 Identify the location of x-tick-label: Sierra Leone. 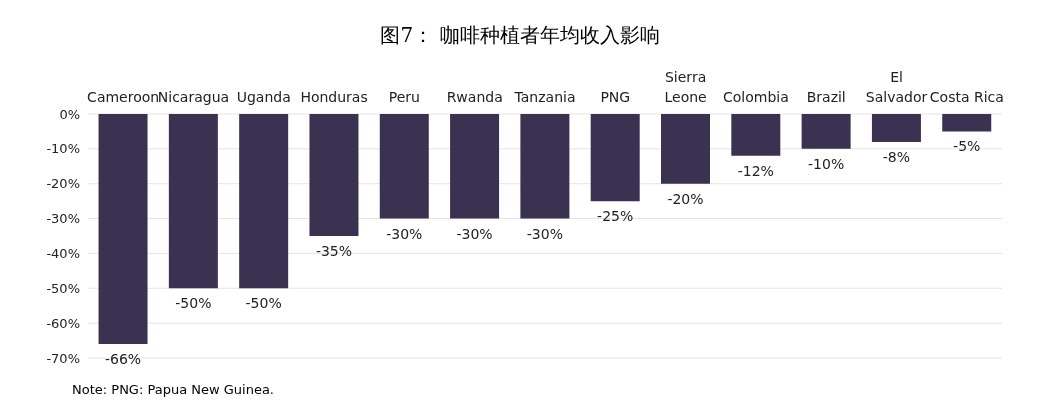
(685, 87).